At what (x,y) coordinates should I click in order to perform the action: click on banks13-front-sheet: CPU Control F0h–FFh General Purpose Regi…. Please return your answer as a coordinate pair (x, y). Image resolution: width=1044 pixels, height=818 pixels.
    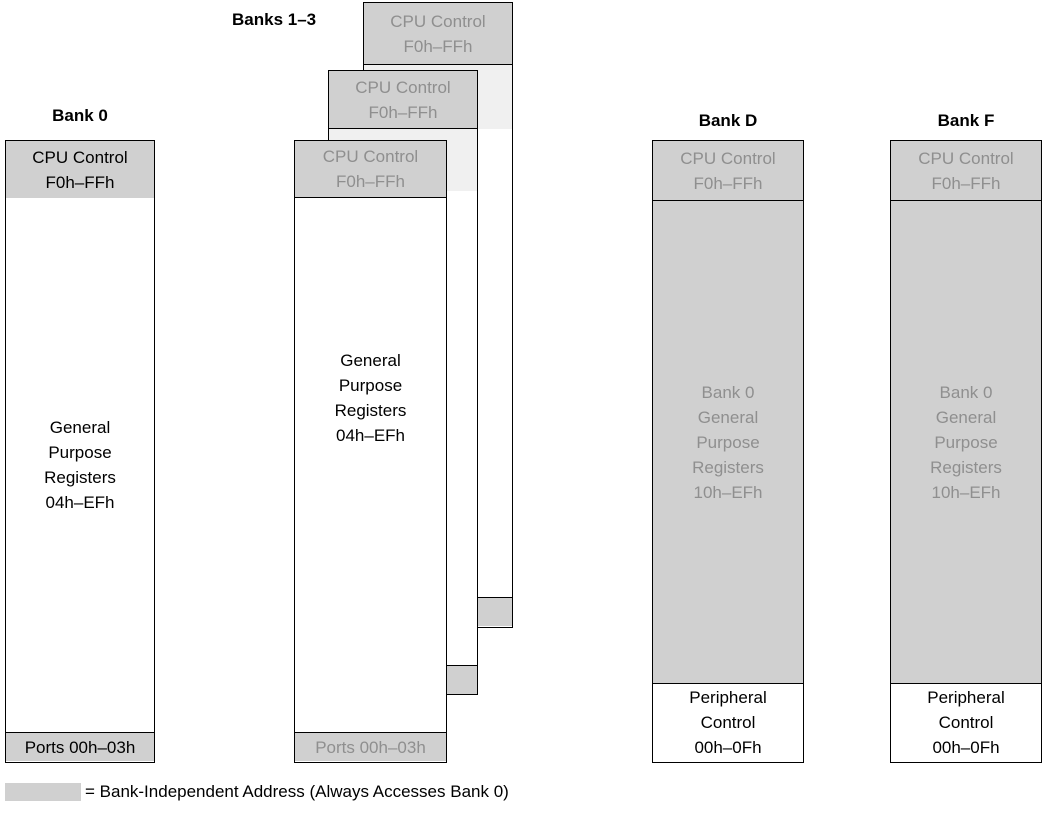
    Looking at the image, I should click on (370, 451).